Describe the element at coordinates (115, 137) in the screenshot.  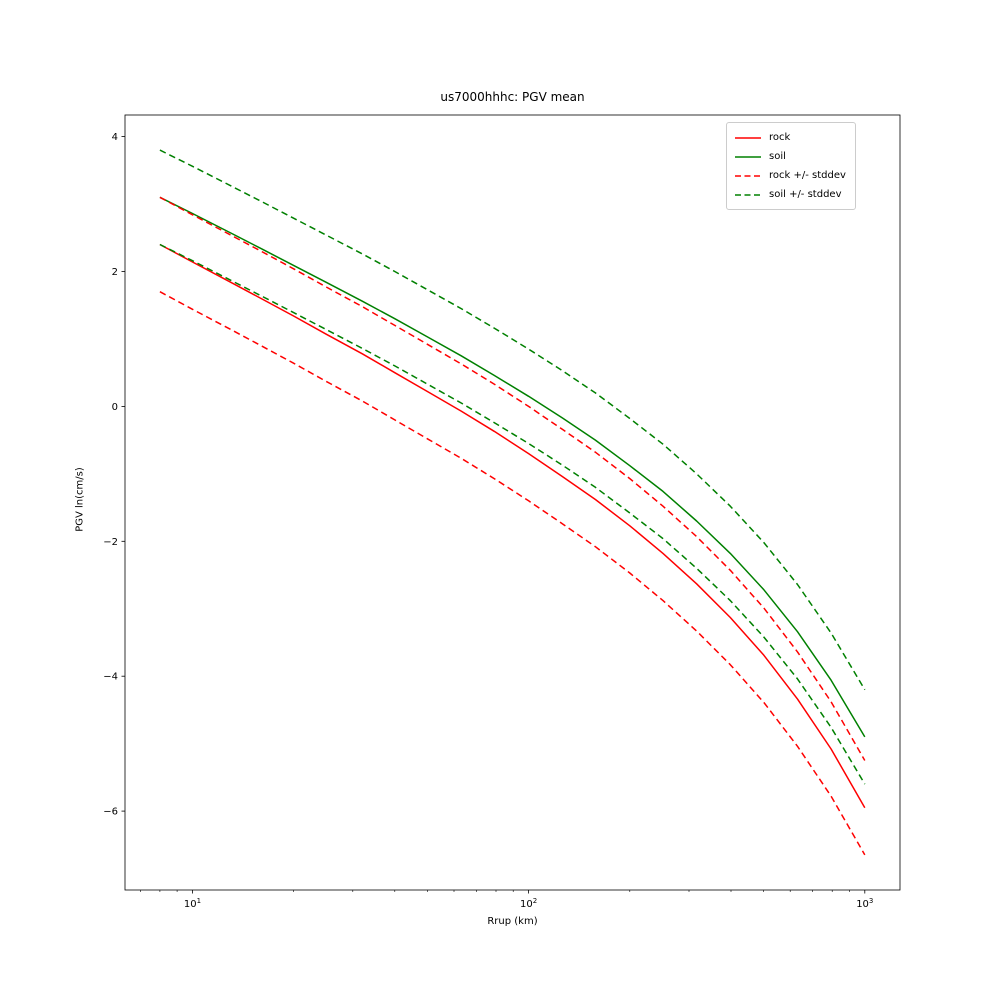
I see `svg-text: 4` at that location.